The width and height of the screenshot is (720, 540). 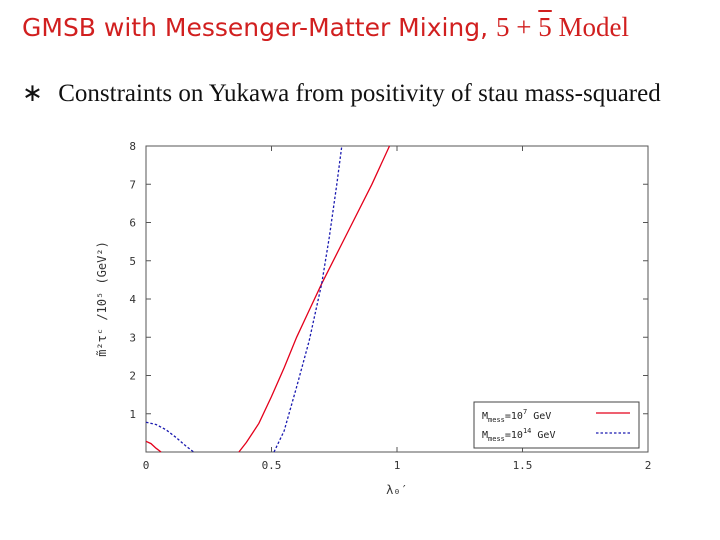 What do you see at coordinates (648, 465) in the screenshot?
I see `x-tick-label: 2` at bounding box center [648, 465].